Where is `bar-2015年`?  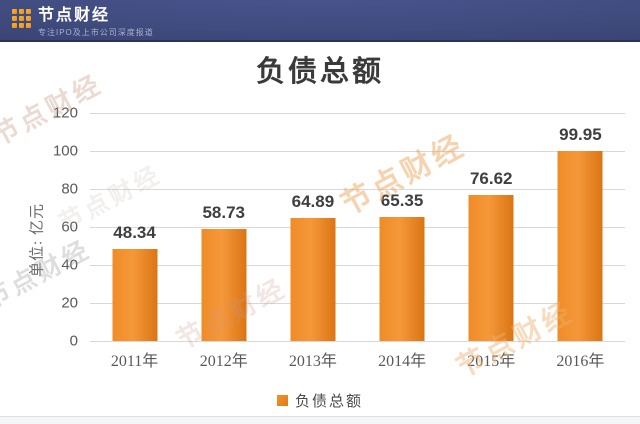
bar-2015年 is located at coordinates (491, 268).